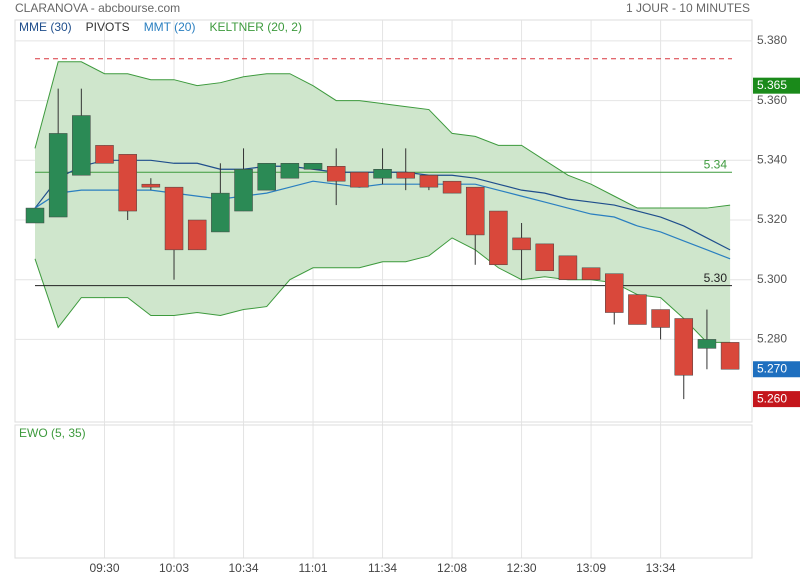  What do you see at coordinates (312, 568) in the screenshot?
I see `x-tick-label: 11:01` at bounding box center [312, 568].